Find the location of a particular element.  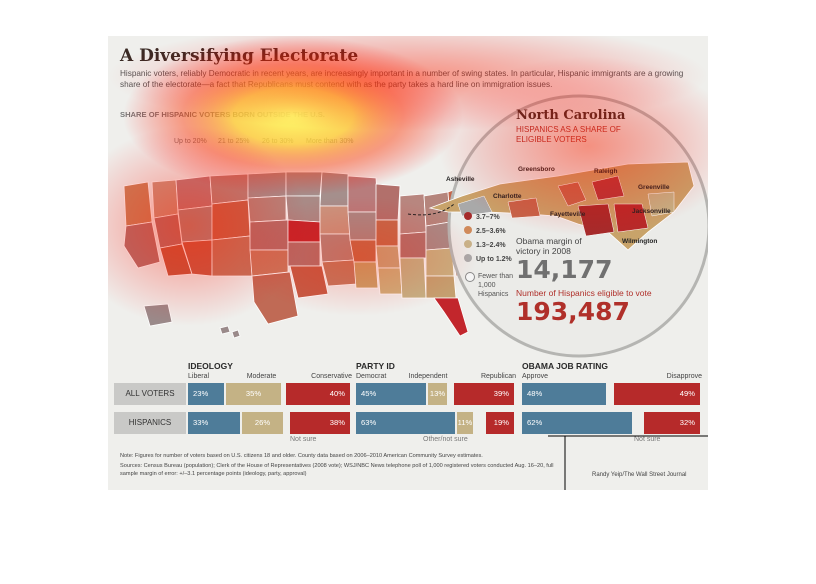

bar-segment: 45% is located at coordinates (391, 394).